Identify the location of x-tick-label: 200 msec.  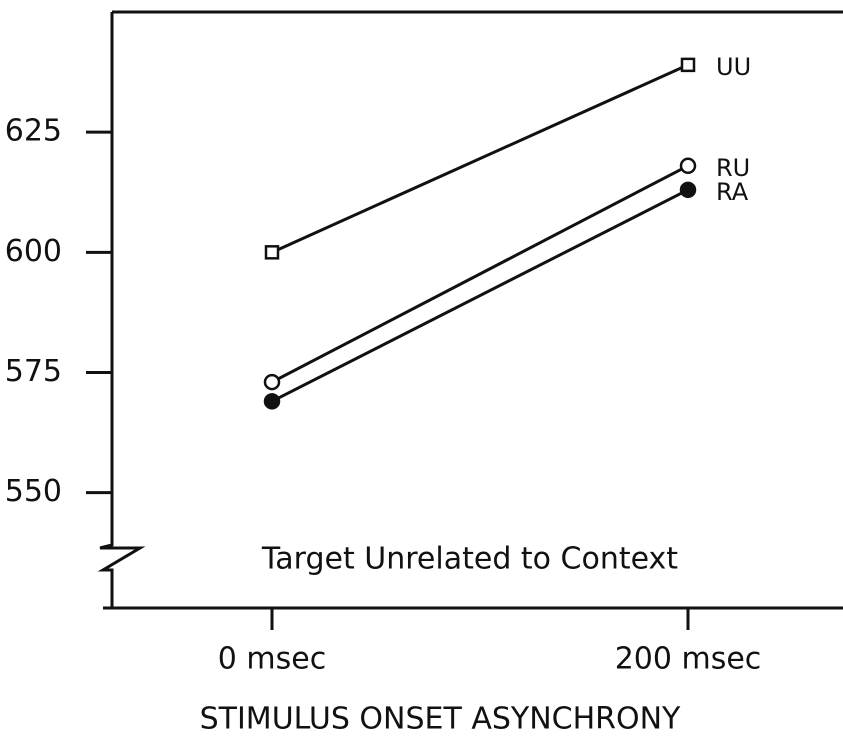
(688, 659).